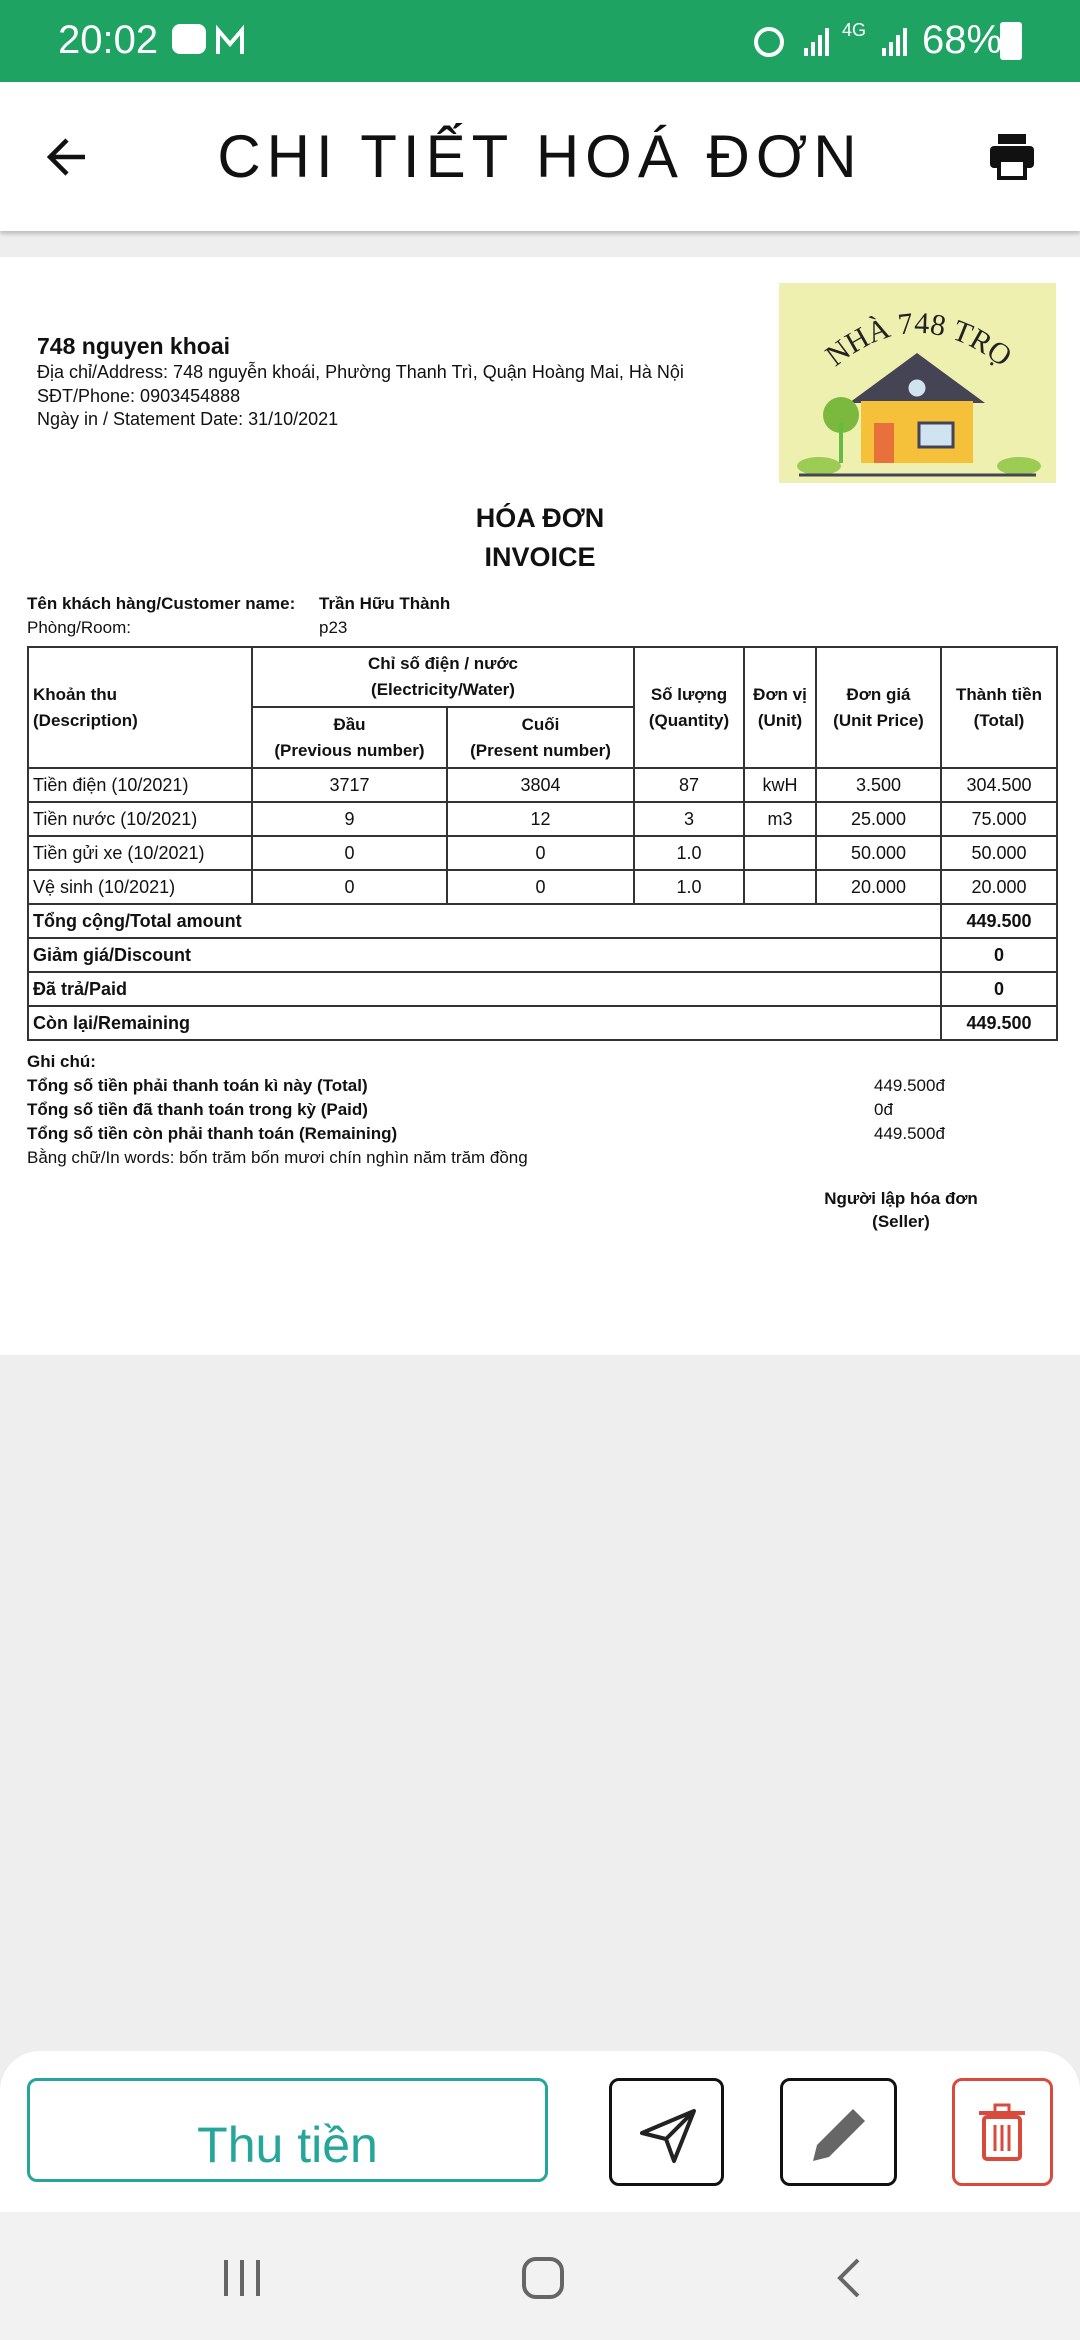  I want to click on seller-label: Người lập hóa đơn, so click(901, 1198).